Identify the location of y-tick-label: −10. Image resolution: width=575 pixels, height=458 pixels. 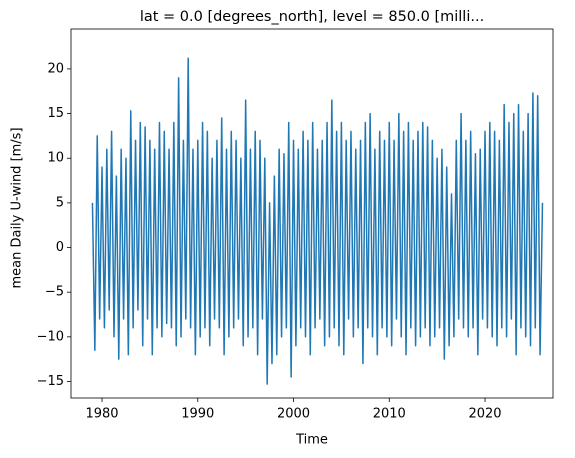
(50, 336).